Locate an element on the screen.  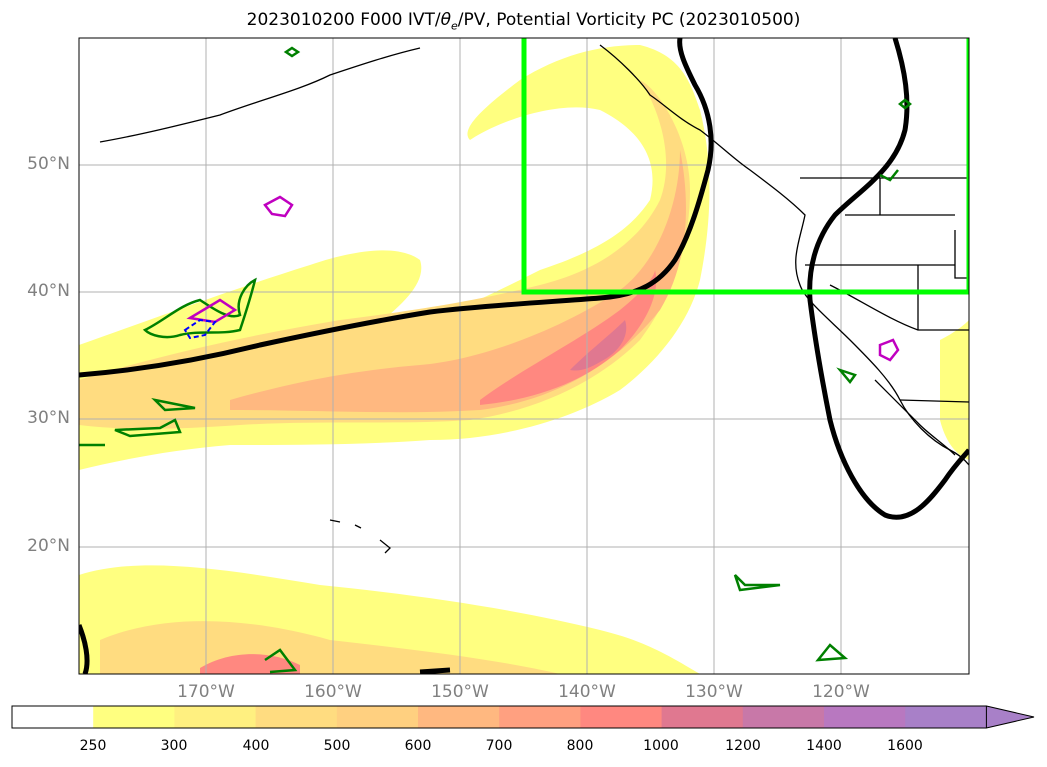
ivt-plume-max is located at coordinates (598, 345).